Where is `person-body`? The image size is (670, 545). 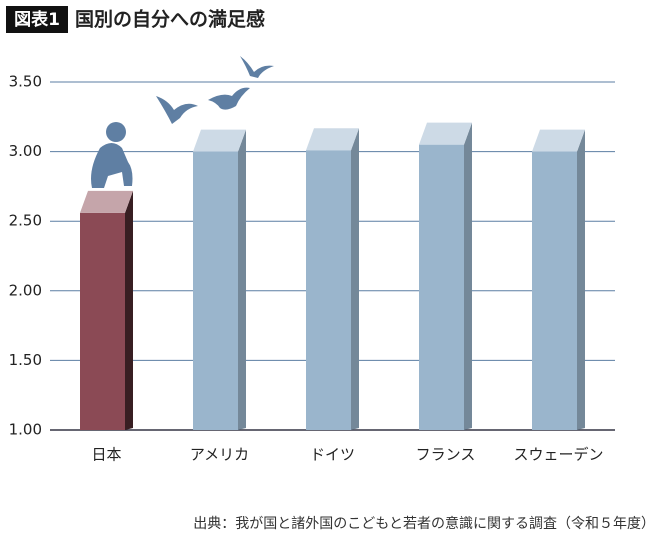
person-body is located at coordinates (112, 165).